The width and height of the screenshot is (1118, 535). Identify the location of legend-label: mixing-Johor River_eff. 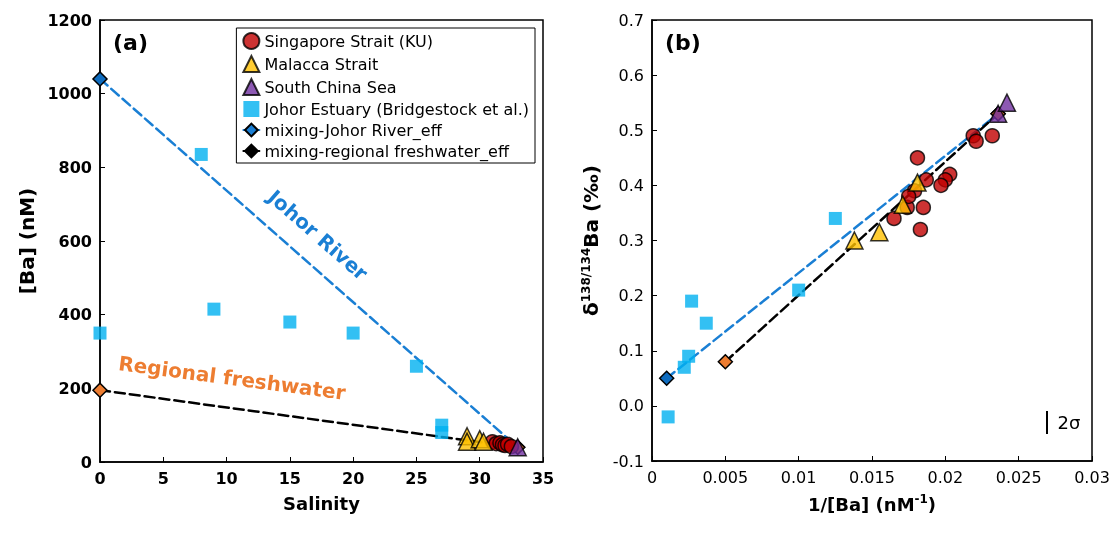
(353, 130).